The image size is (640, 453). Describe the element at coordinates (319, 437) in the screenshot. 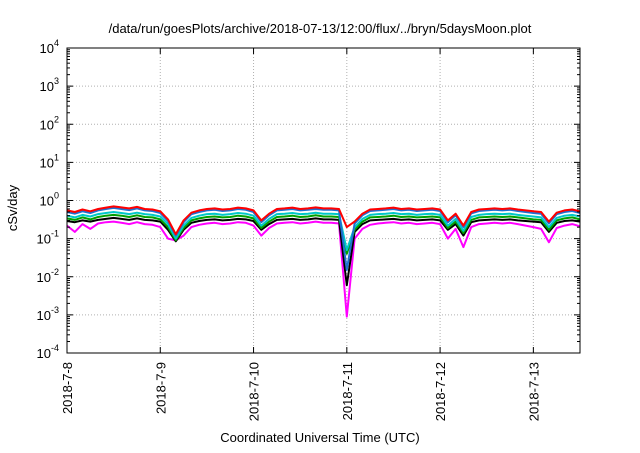

I see `x-axis-label: Coordinated Universal Time (UTC)` at that location.